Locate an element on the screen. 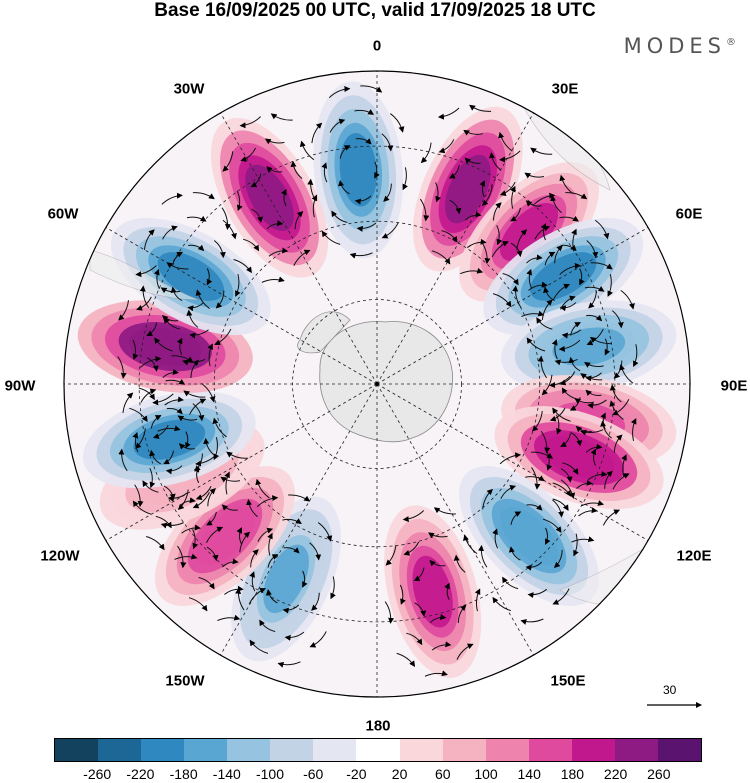 Image resolution: width=750 pixels, height=783 pixels. lon-label-90e: 90E is located at coordinates (734, 386).